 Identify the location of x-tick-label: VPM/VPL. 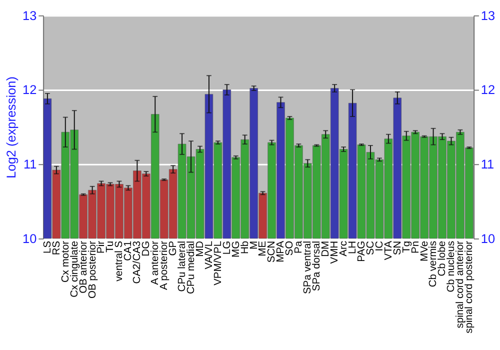
(218, 263).